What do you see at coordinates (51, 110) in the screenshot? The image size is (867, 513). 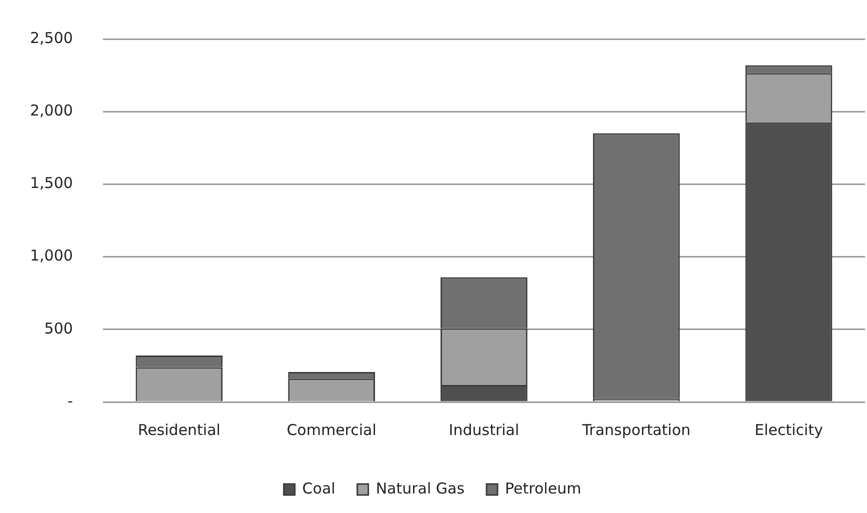 I see `y-tick-label: 2,000` at bounding box center [51, 110].